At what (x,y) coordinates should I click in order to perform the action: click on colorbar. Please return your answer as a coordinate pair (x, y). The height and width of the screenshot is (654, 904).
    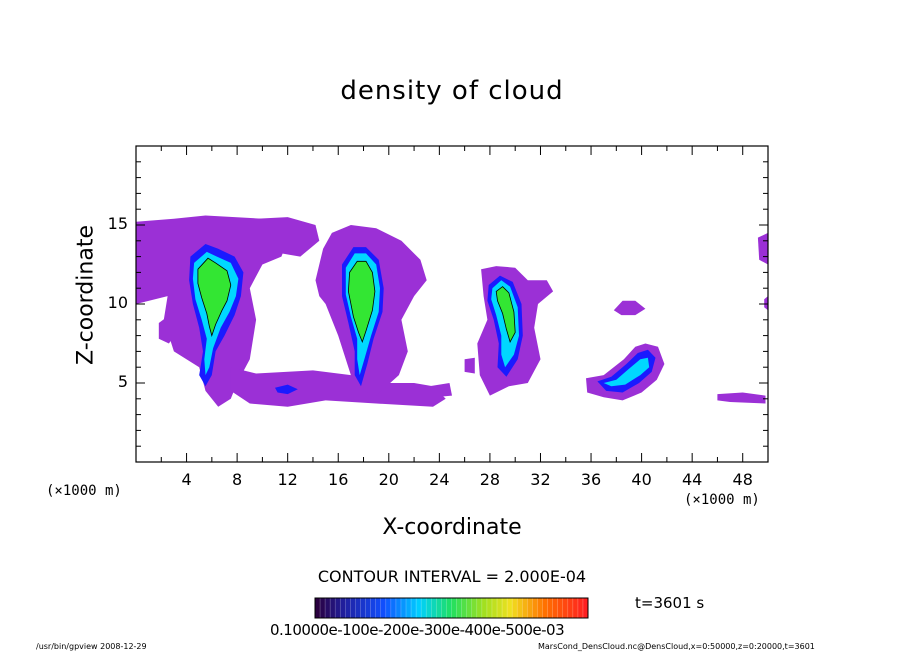
    Looking at the image, I should click on (451, 608).